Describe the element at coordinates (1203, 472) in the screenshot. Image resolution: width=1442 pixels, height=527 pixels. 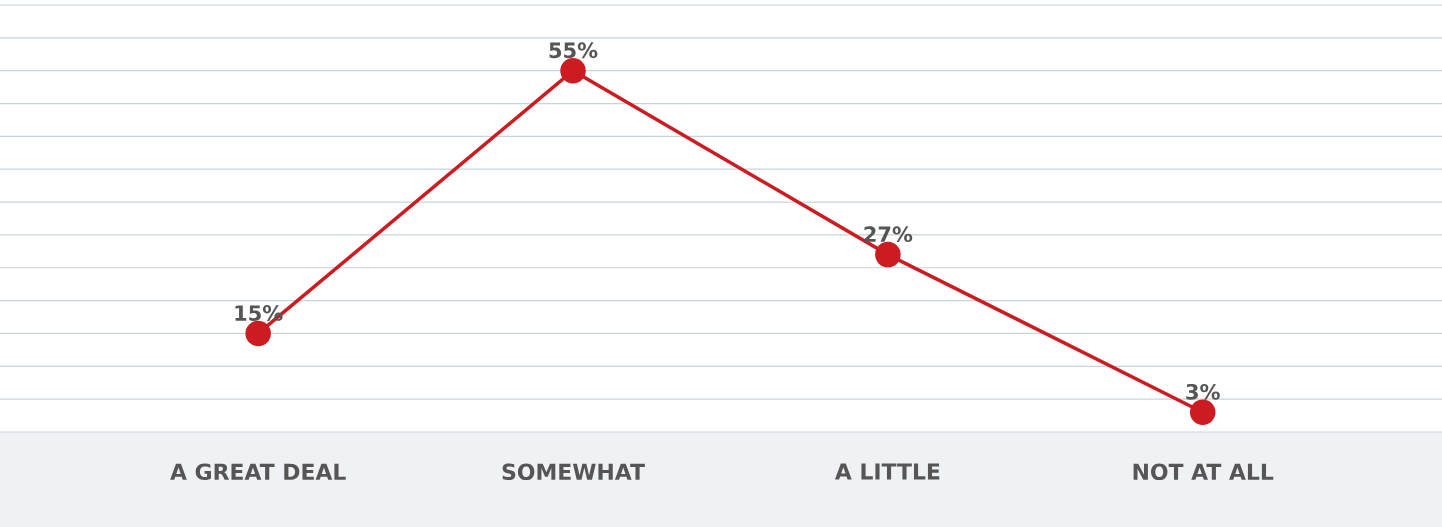
I see `x-tick-label: NOT AT ALL` at that location.